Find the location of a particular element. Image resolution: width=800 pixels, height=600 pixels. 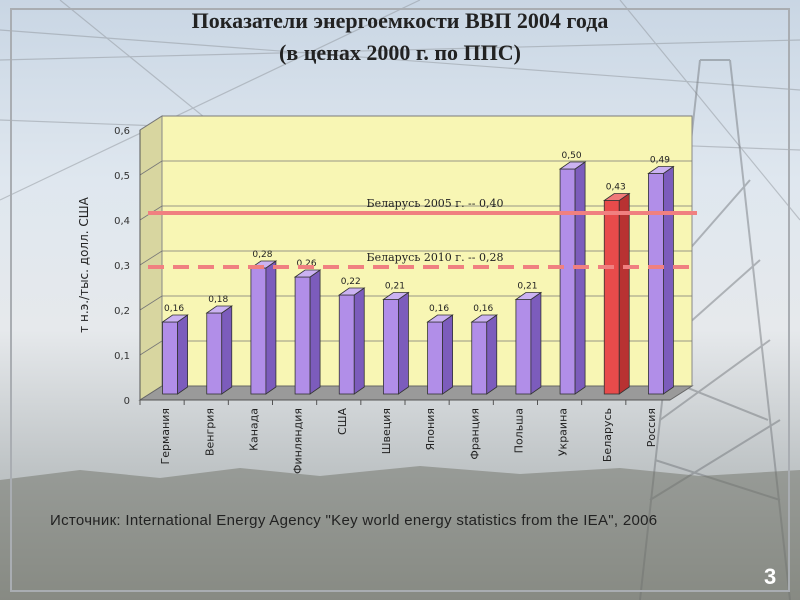

category-label: Канада is located at coordinates (253, 429).